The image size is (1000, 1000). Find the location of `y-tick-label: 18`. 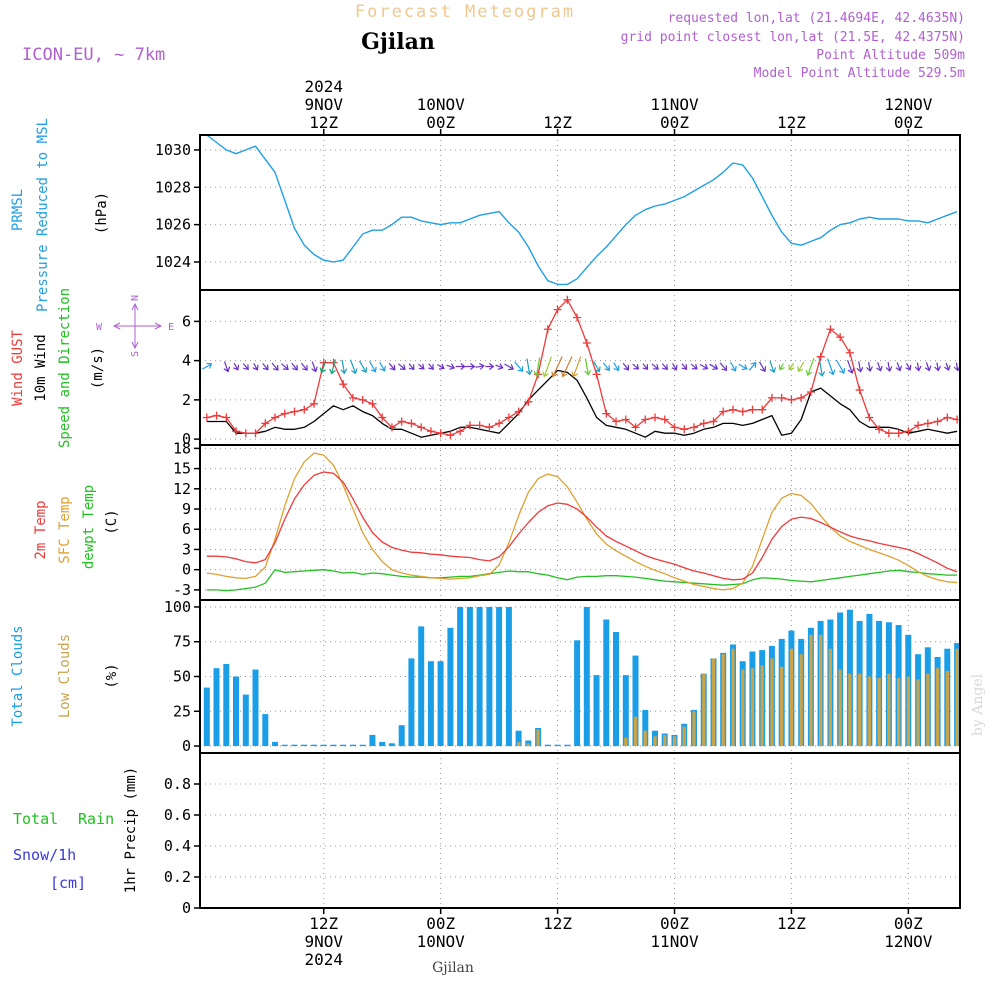

y-tick-label: 18 is located at coordinates (182, 448).